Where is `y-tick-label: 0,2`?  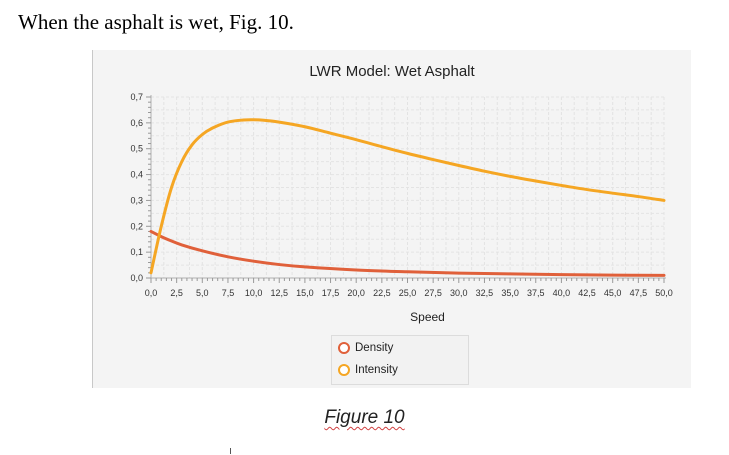
y-tick-label: 0,2 is located at coordinates (136, 226).